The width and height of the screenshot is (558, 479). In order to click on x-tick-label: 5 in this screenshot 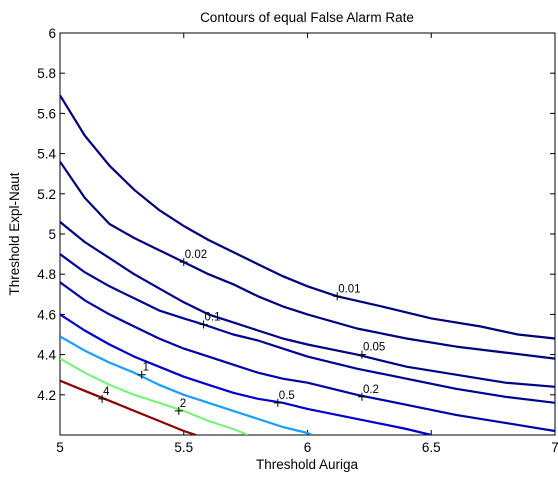, I will do `click(60, 447)`.